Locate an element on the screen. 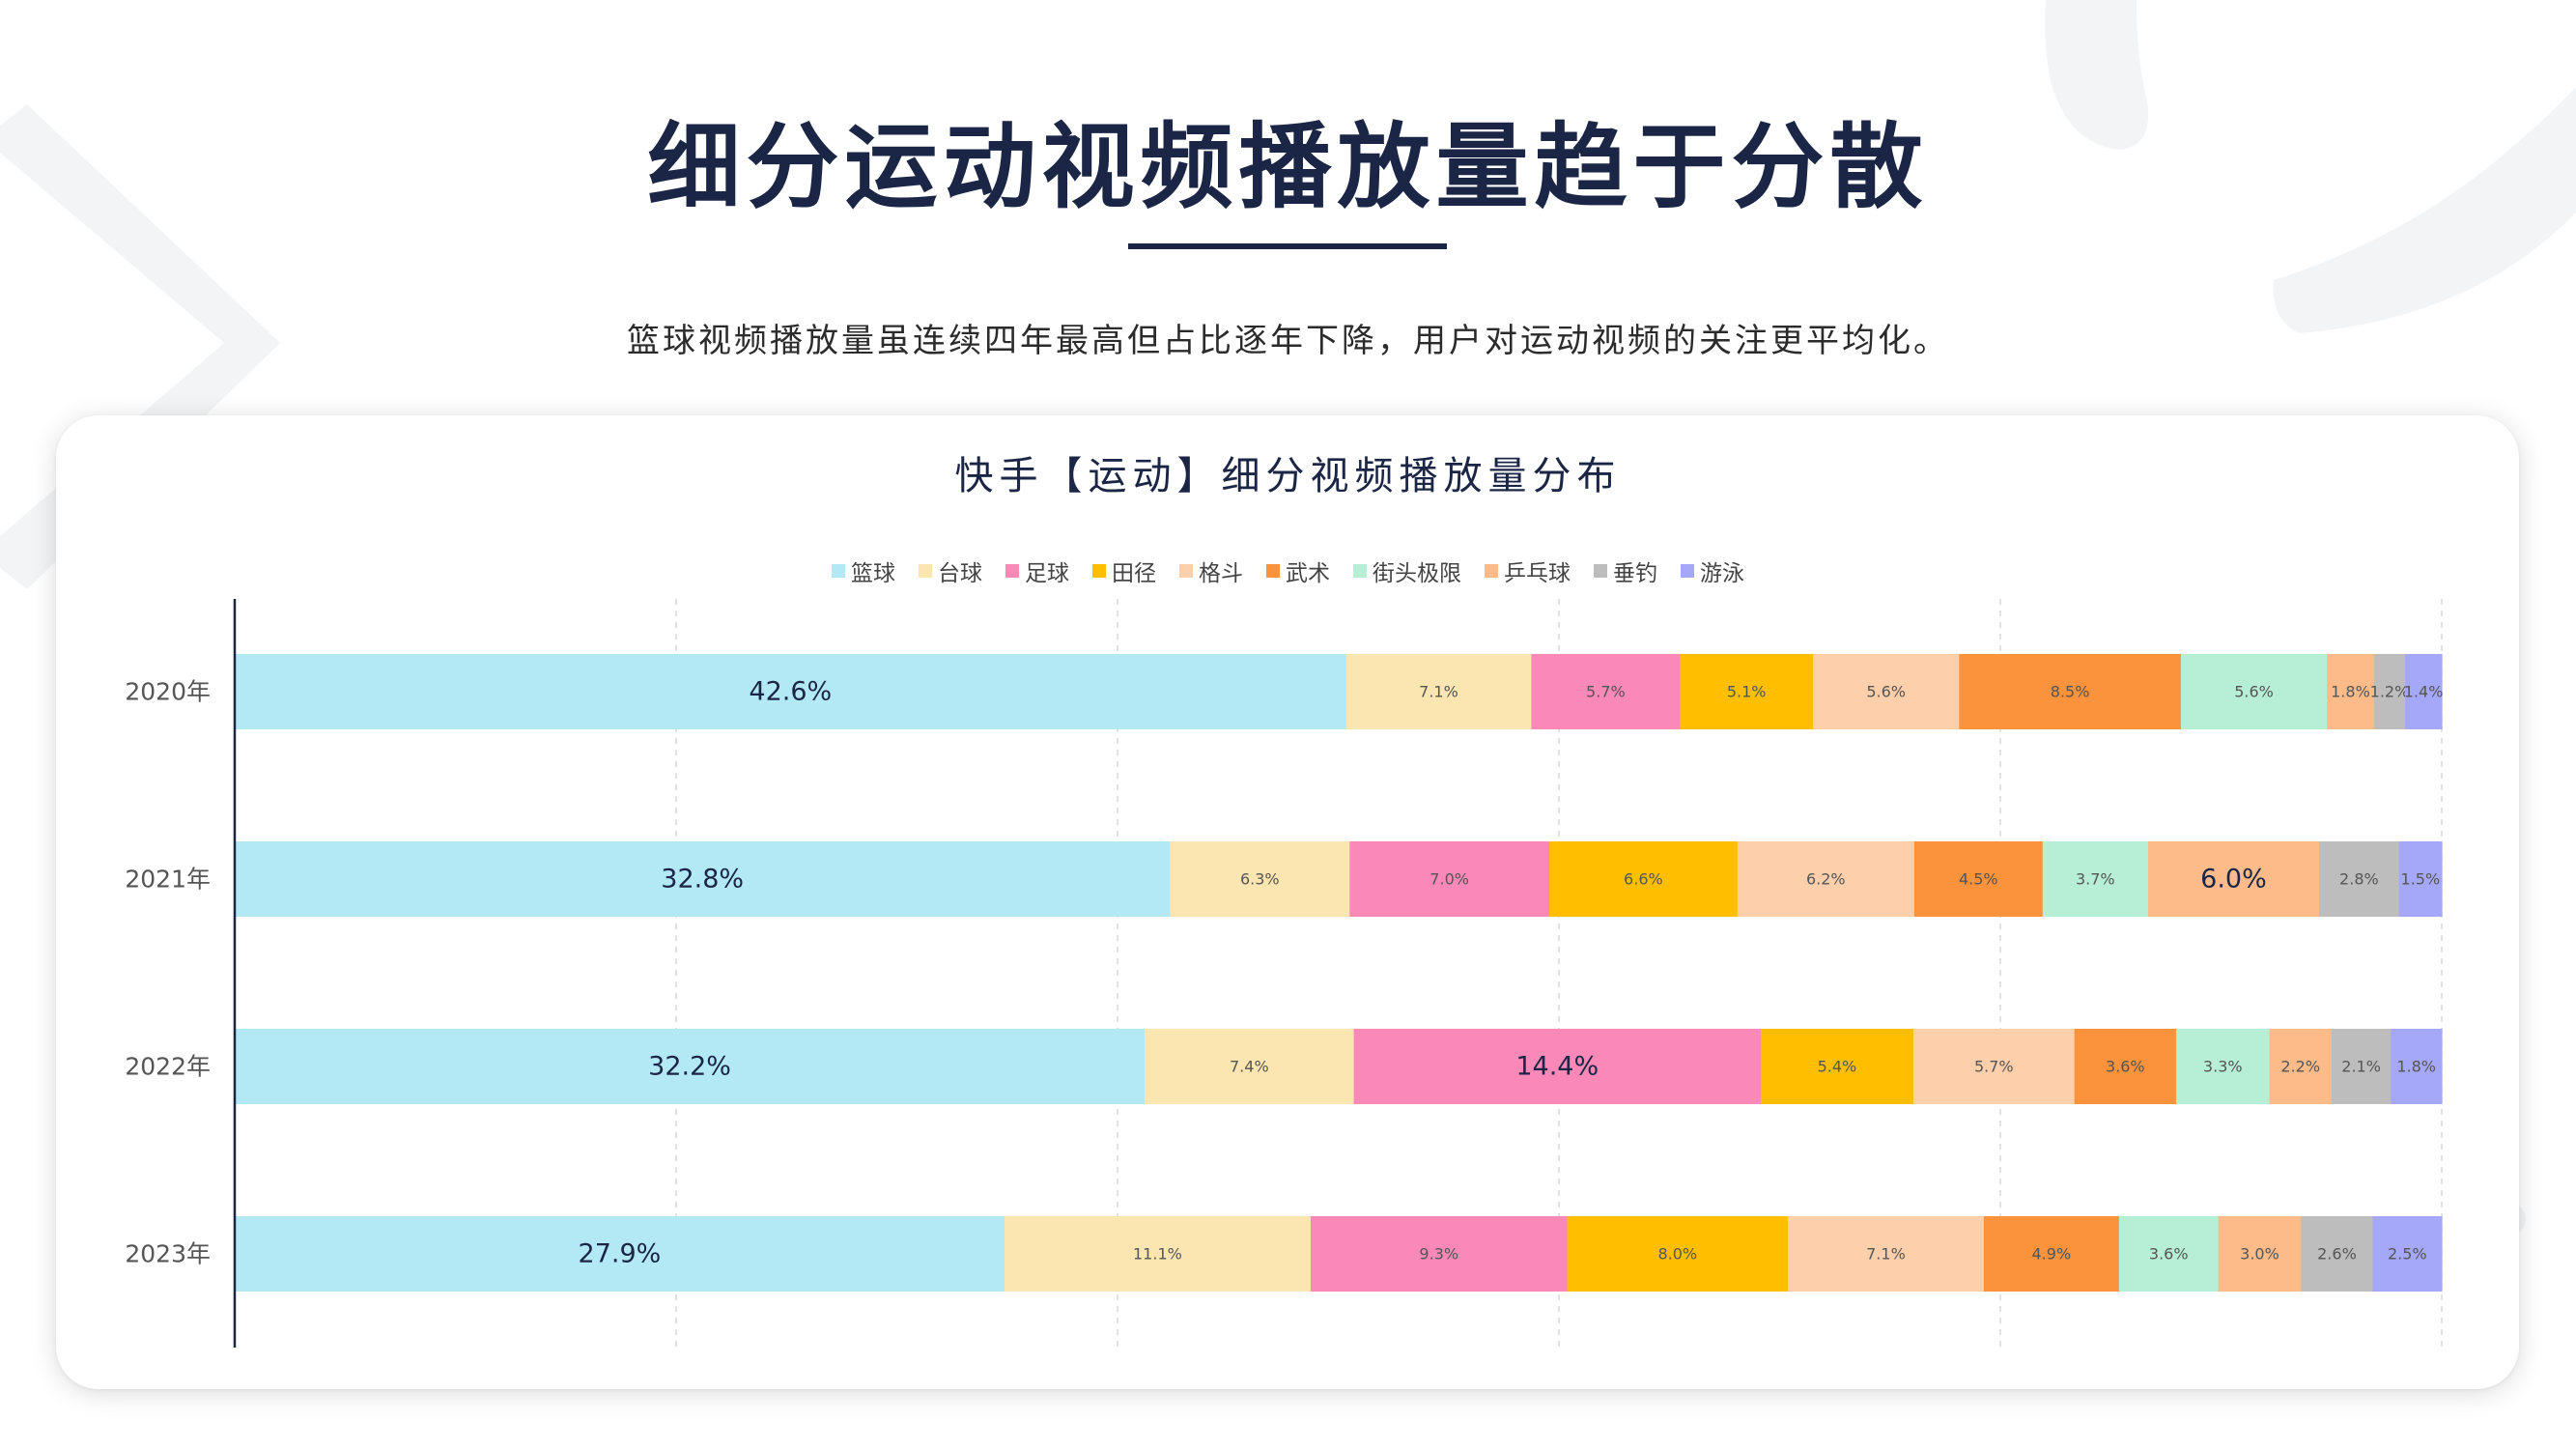  y-tick-label: 2022年 is located at coordinates (168, 1067).